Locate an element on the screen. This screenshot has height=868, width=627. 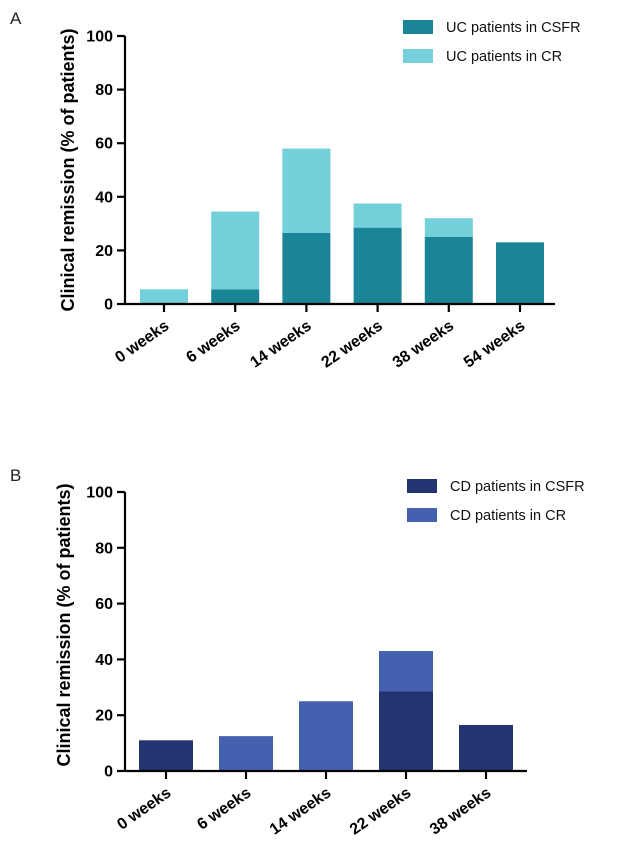
bar-b-6-weeks-cd-patients-in-cr is located at coordinates (246, 753).